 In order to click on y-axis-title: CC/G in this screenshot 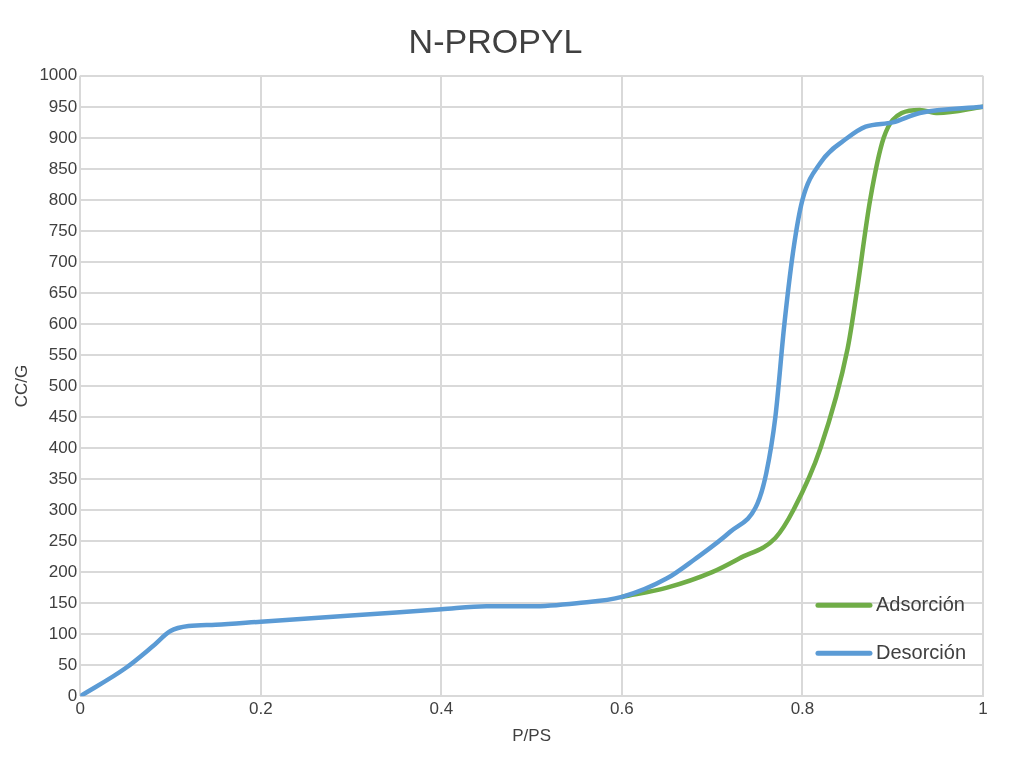, I will do `click(21, 386)`.